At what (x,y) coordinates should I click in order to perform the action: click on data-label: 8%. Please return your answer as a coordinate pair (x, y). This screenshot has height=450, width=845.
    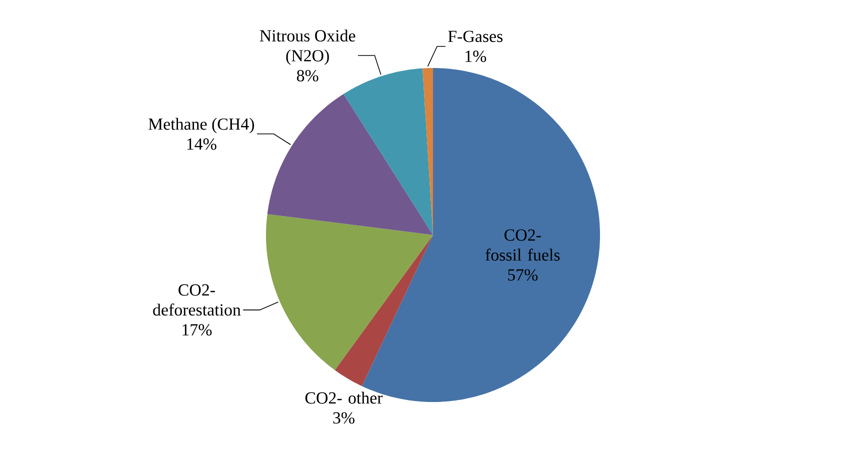
    Looking at the image, I should click on (307, 76).